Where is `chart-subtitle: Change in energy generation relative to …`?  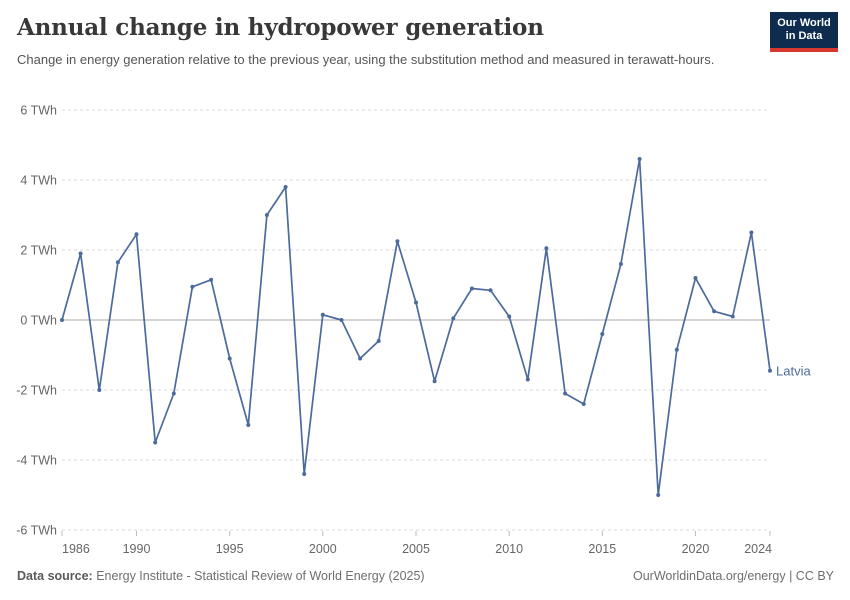
chart-subtitle: Change in energy generation relative to … is located at coordinates (366, 59).